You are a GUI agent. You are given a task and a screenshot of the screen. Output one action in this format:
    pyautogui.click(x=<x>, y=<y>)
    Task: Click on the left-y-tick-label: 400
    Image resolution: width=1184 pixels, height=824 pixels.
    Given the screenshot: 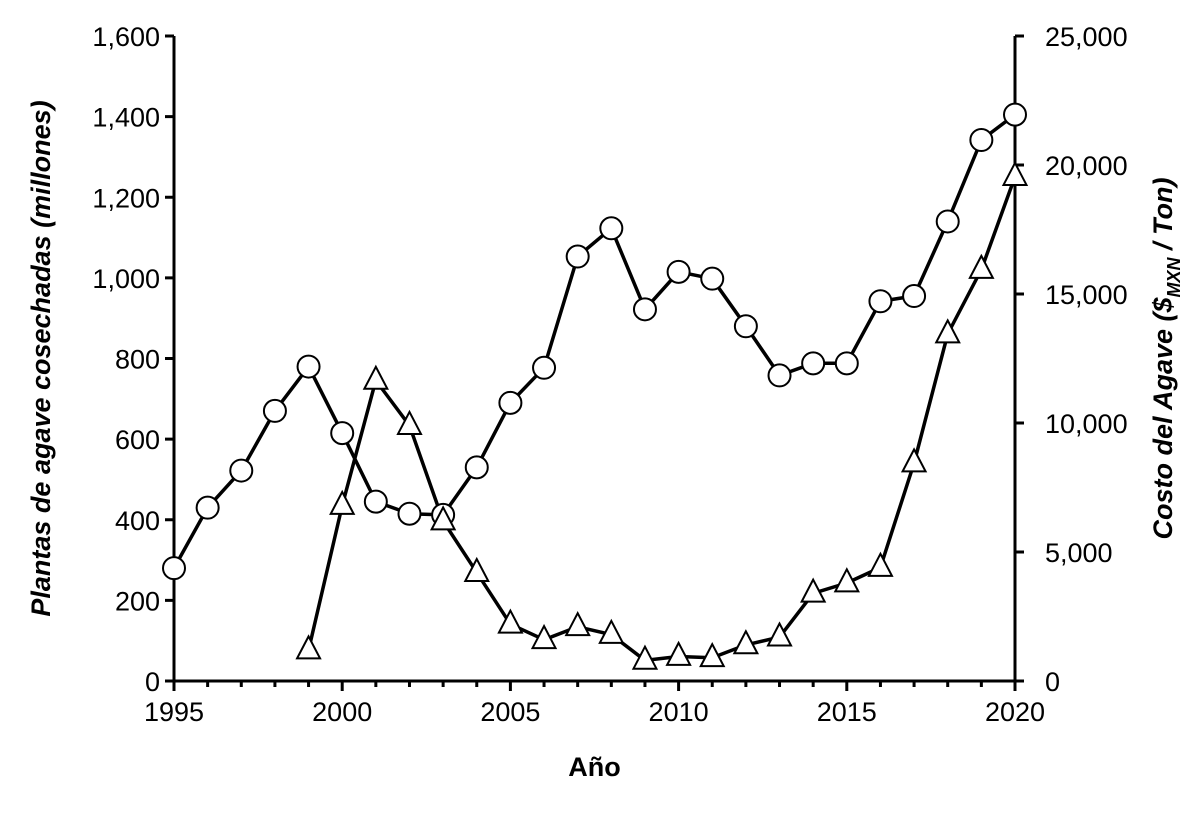 What is the action you would take?
    pyautogui.click(x=137, y=521)
    